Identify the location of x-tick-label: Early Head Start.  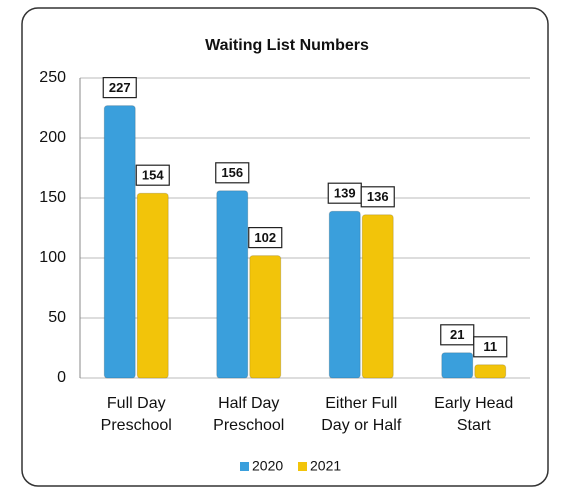
(474, 414).